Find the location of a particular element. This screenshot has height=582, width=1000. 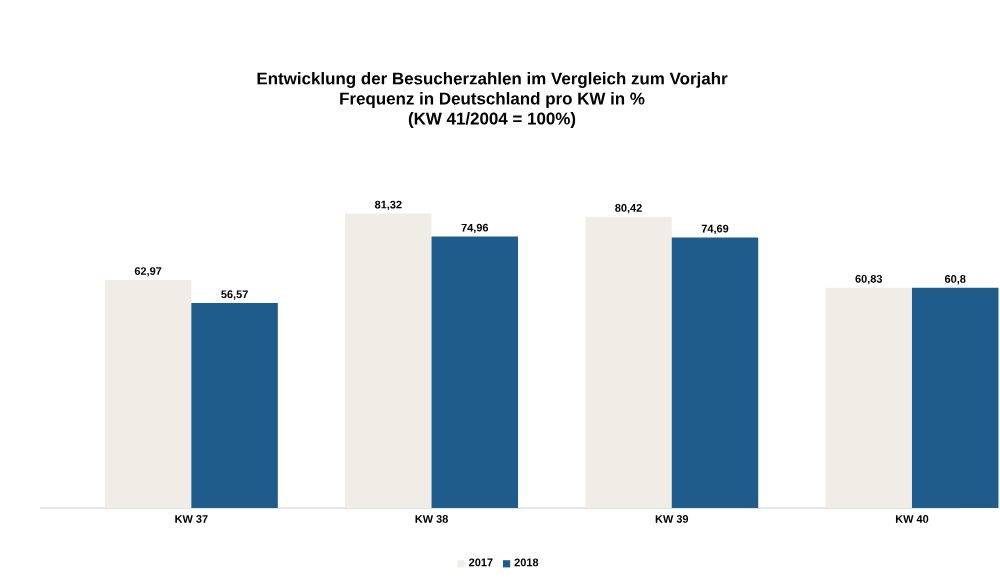

text: (KW 41/2004 = 100%) is located at coordinates (492, 120).